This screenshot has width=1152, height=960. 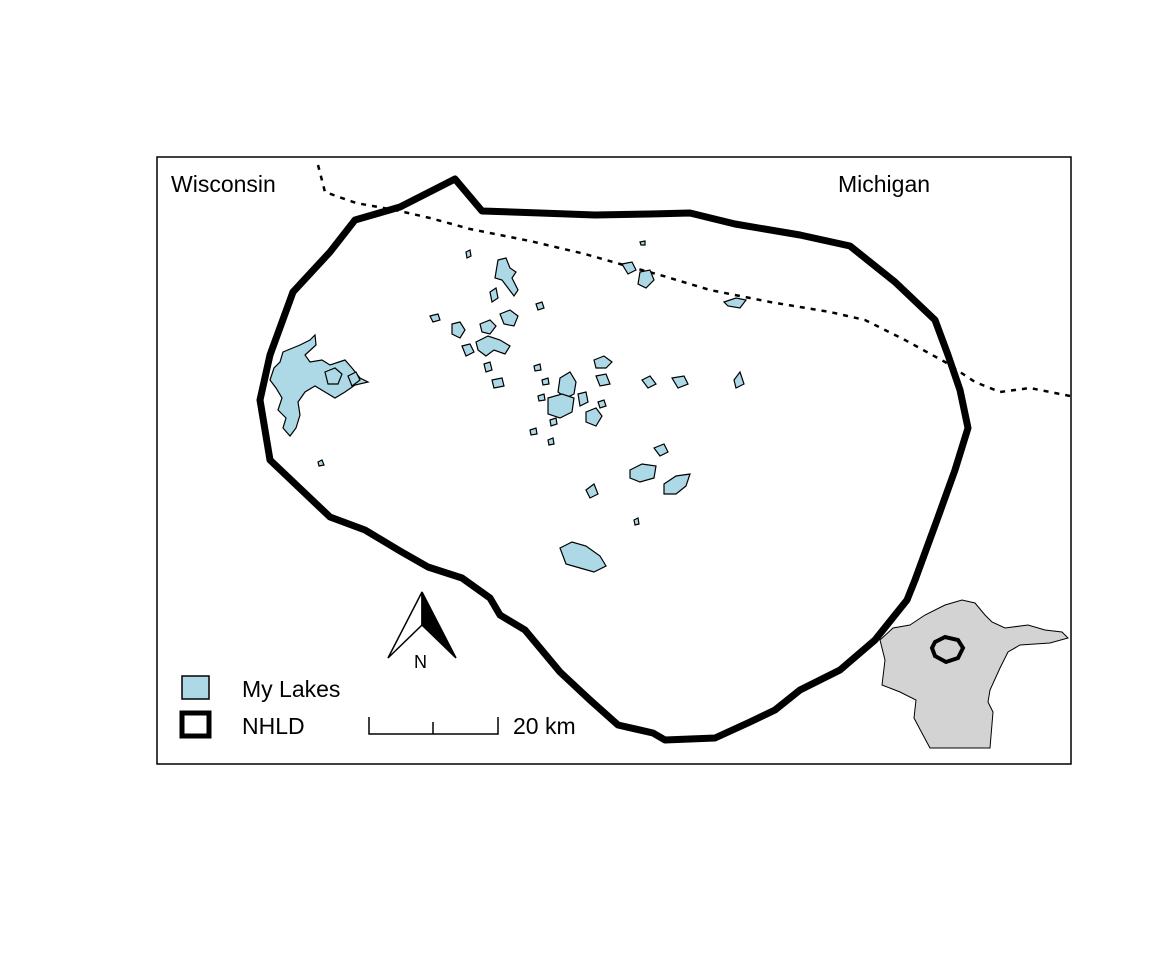 What do you see at coordinates (195, 724) in the screenshot?
I see `nhld-swatch-icon` at bounding box center [195, 724].